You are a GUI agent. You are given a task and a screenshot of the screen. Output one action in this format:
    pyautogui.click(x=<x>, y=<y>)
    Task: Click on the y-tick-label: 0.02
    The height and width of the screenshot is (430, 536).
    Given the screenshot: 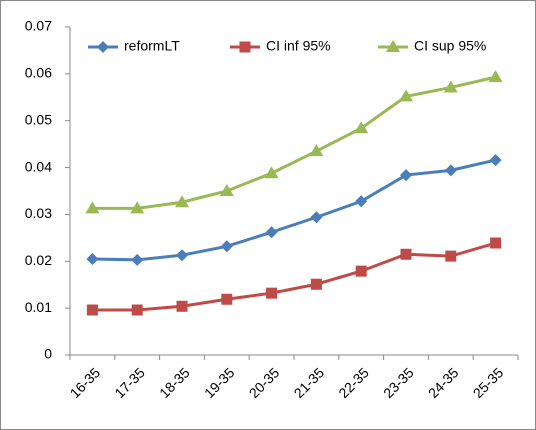 What is the action you would take?
    pyautogui.click(x=38, y=260)
    